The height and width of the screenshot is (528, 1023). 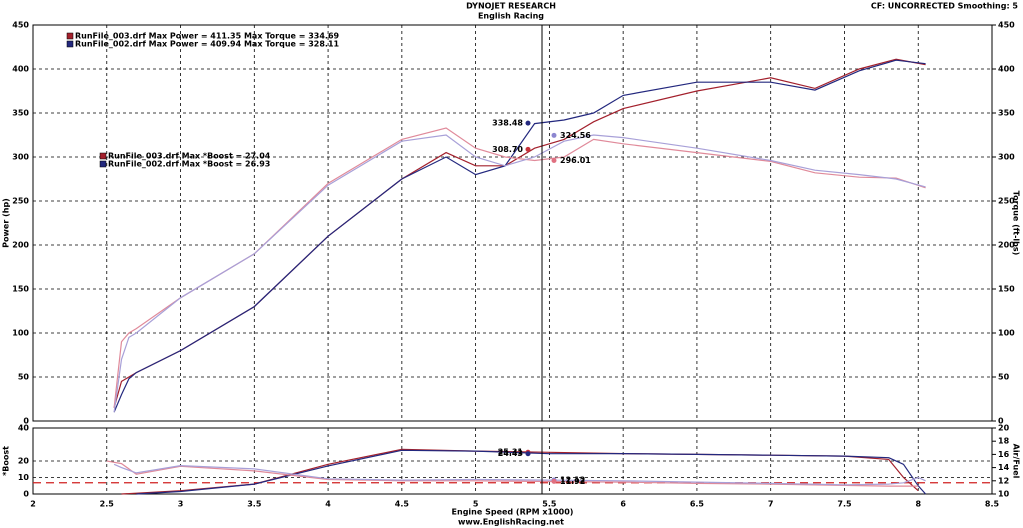 What do you see at coordinates (24, 377) in the screenshot?
I see `y-tick-label: 50` at bounding box center [24, 377].